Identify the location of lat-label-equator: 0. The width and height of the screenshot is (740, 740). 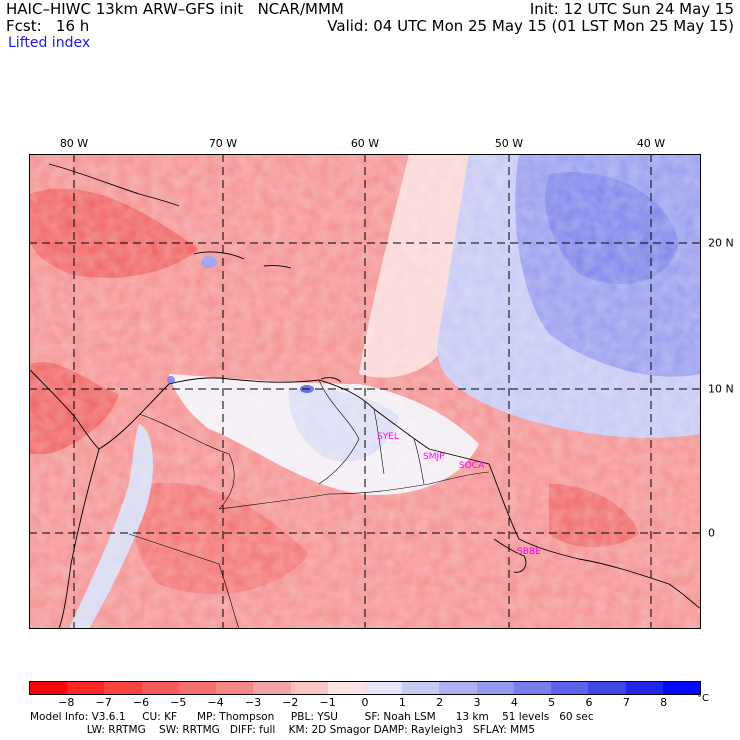
(711, 533).